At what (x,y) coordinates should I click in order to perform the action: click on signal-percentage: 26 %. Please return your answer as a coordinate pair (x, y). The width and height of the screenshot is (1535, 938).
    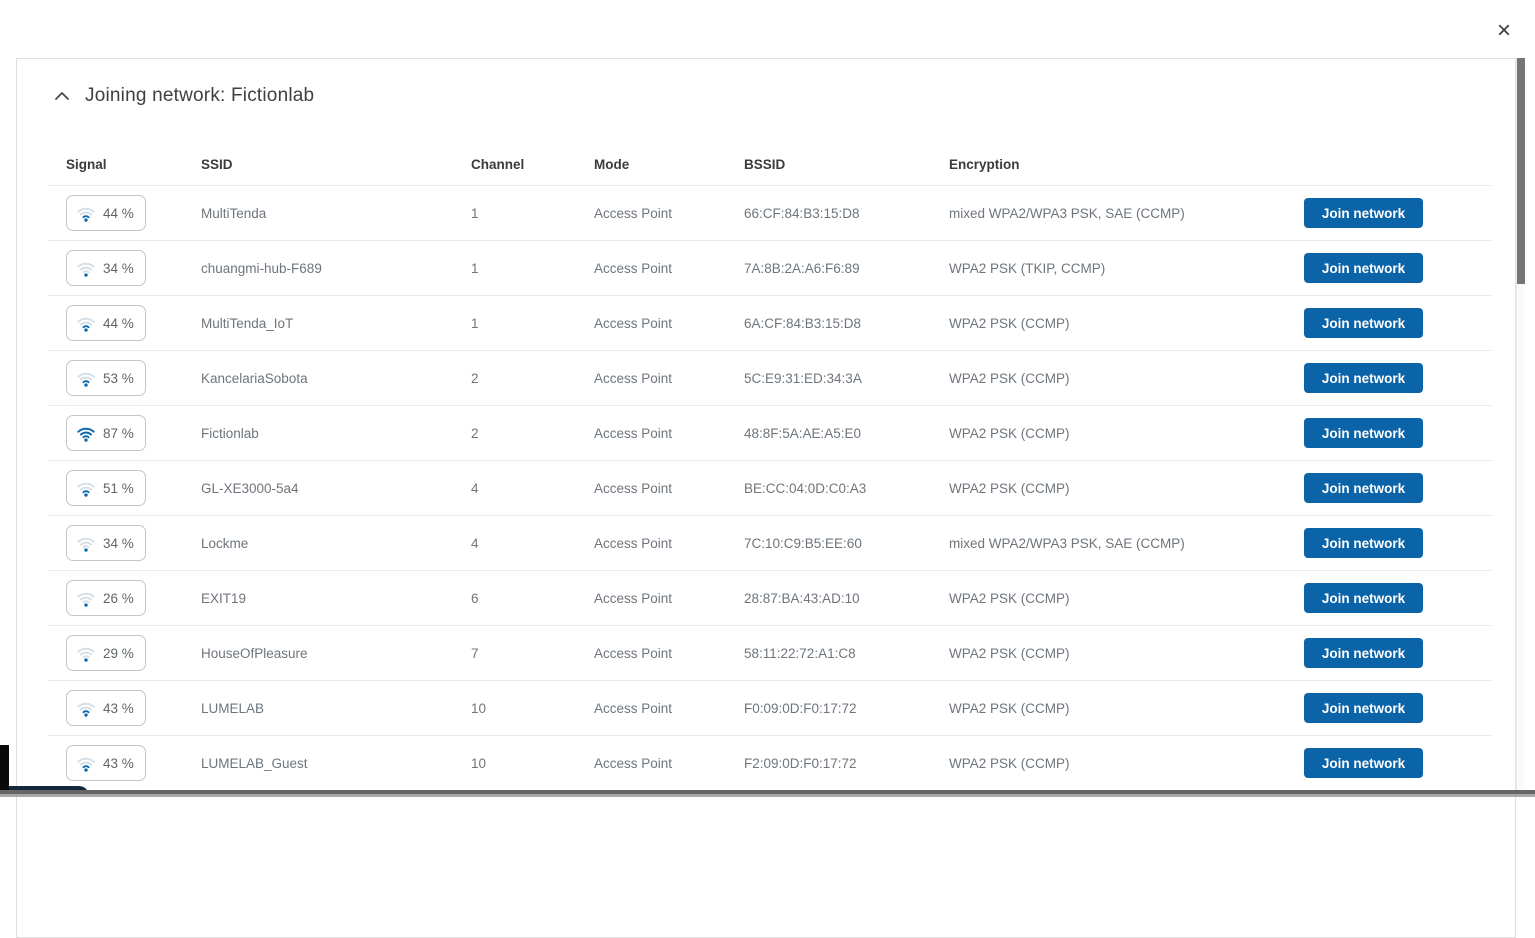
    Looking at the image, I should click on (118, 598).